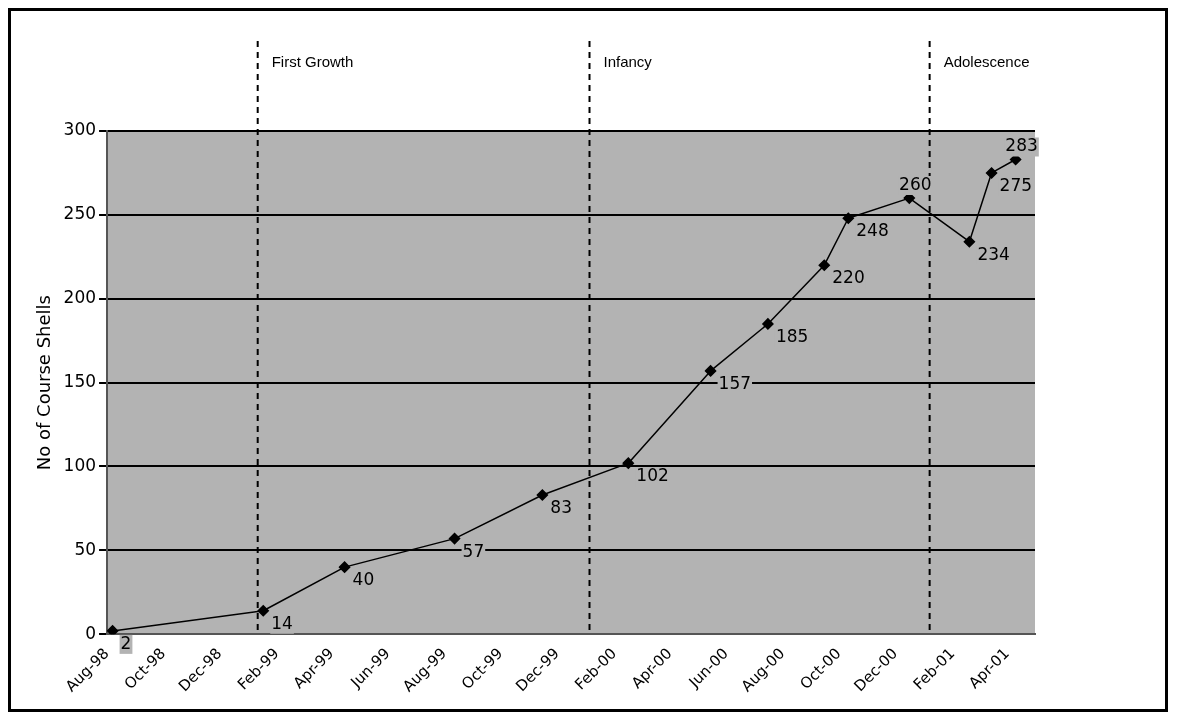 The width and height of the screenshot is (1184, 726). What do you see at coordinates (282, 622) in the screenshot?
I see `data-label: 14` at bounding box center [282, 622].